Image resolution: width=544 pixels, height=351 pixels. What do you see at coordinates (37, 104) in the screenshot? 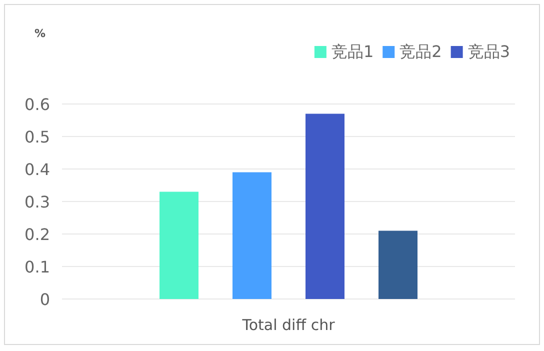
I see `y-tick-label: 0.6` at bounding box center [37, 104].